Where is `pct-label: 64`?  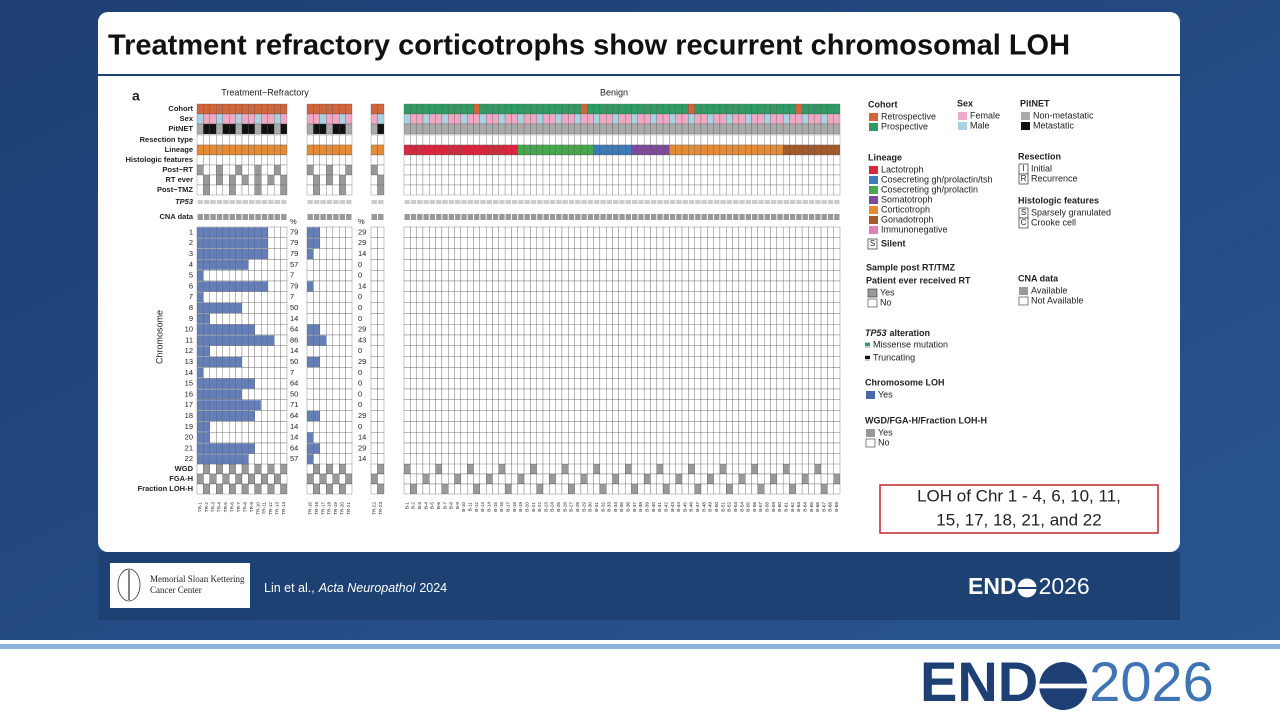
pct-label: 64 is located at coordinates (294, 447).